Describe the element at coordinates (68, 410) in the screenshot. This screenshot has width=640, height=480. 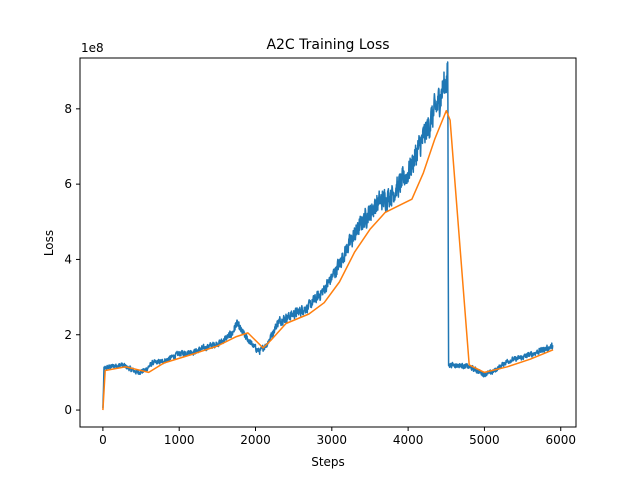
I see `y-tick-label: 0` at that location.